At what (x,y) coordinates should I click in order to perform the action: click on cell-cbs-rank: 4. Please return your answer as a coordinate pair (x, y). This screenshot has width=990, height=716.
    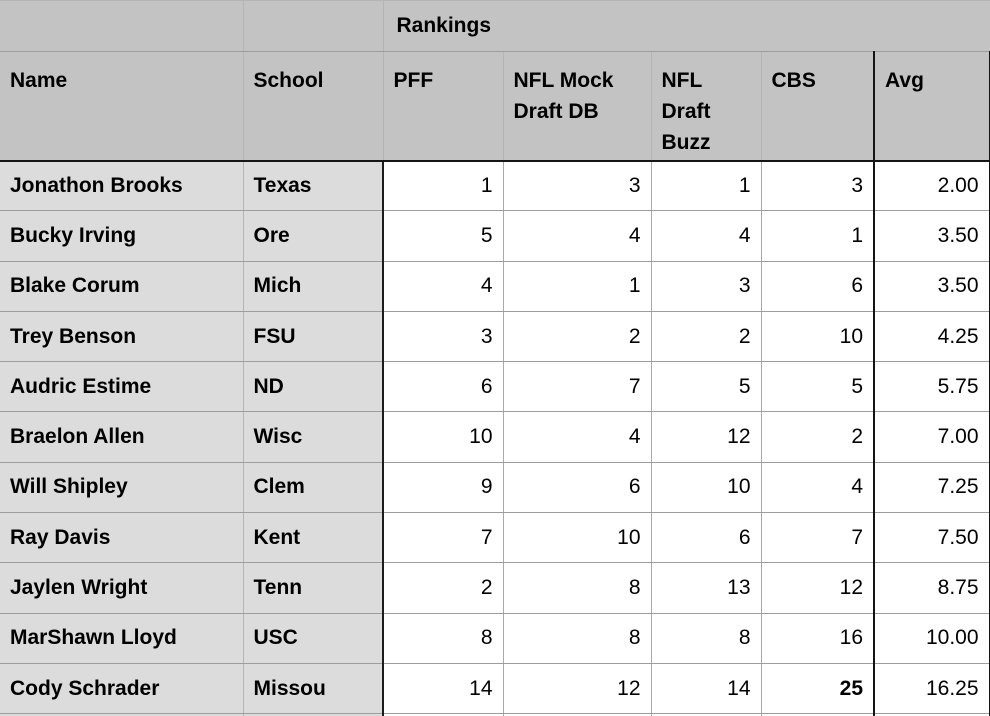
    Looking at the image, I should click on (818, 488).